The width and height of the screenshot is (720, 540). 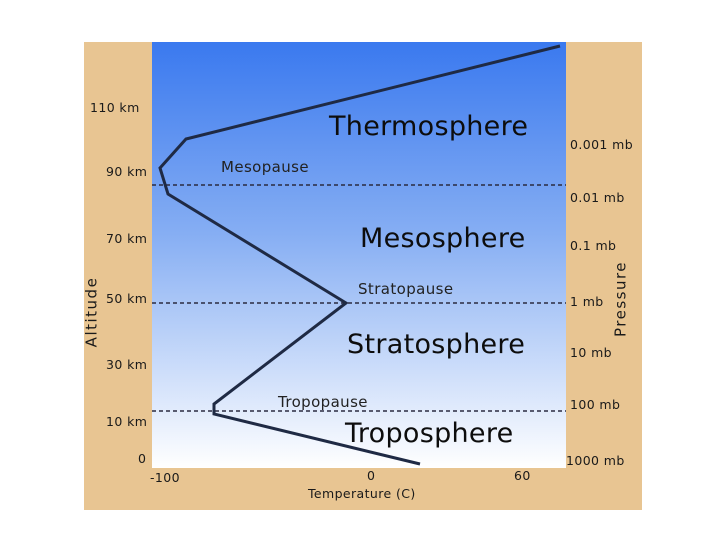 I want to click on temperature-tick-60: 60, so click(x=522, y=475).